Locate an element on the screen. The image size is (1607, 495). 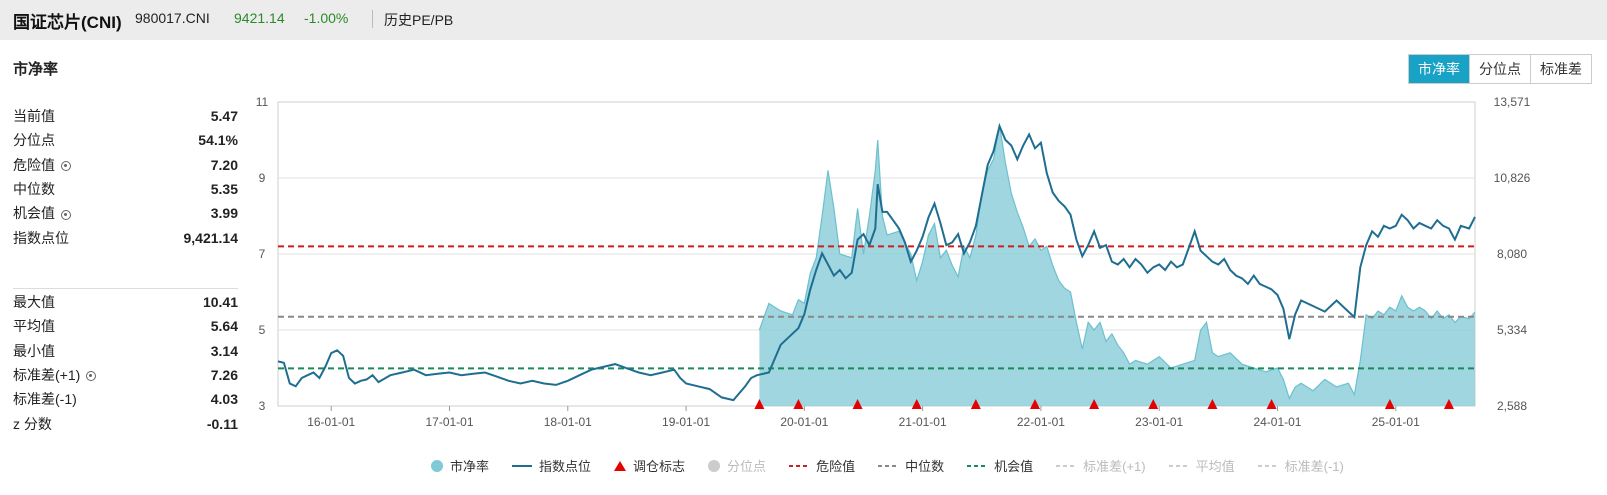
stat-value: 54.1% is located at coordinates (218, 140).